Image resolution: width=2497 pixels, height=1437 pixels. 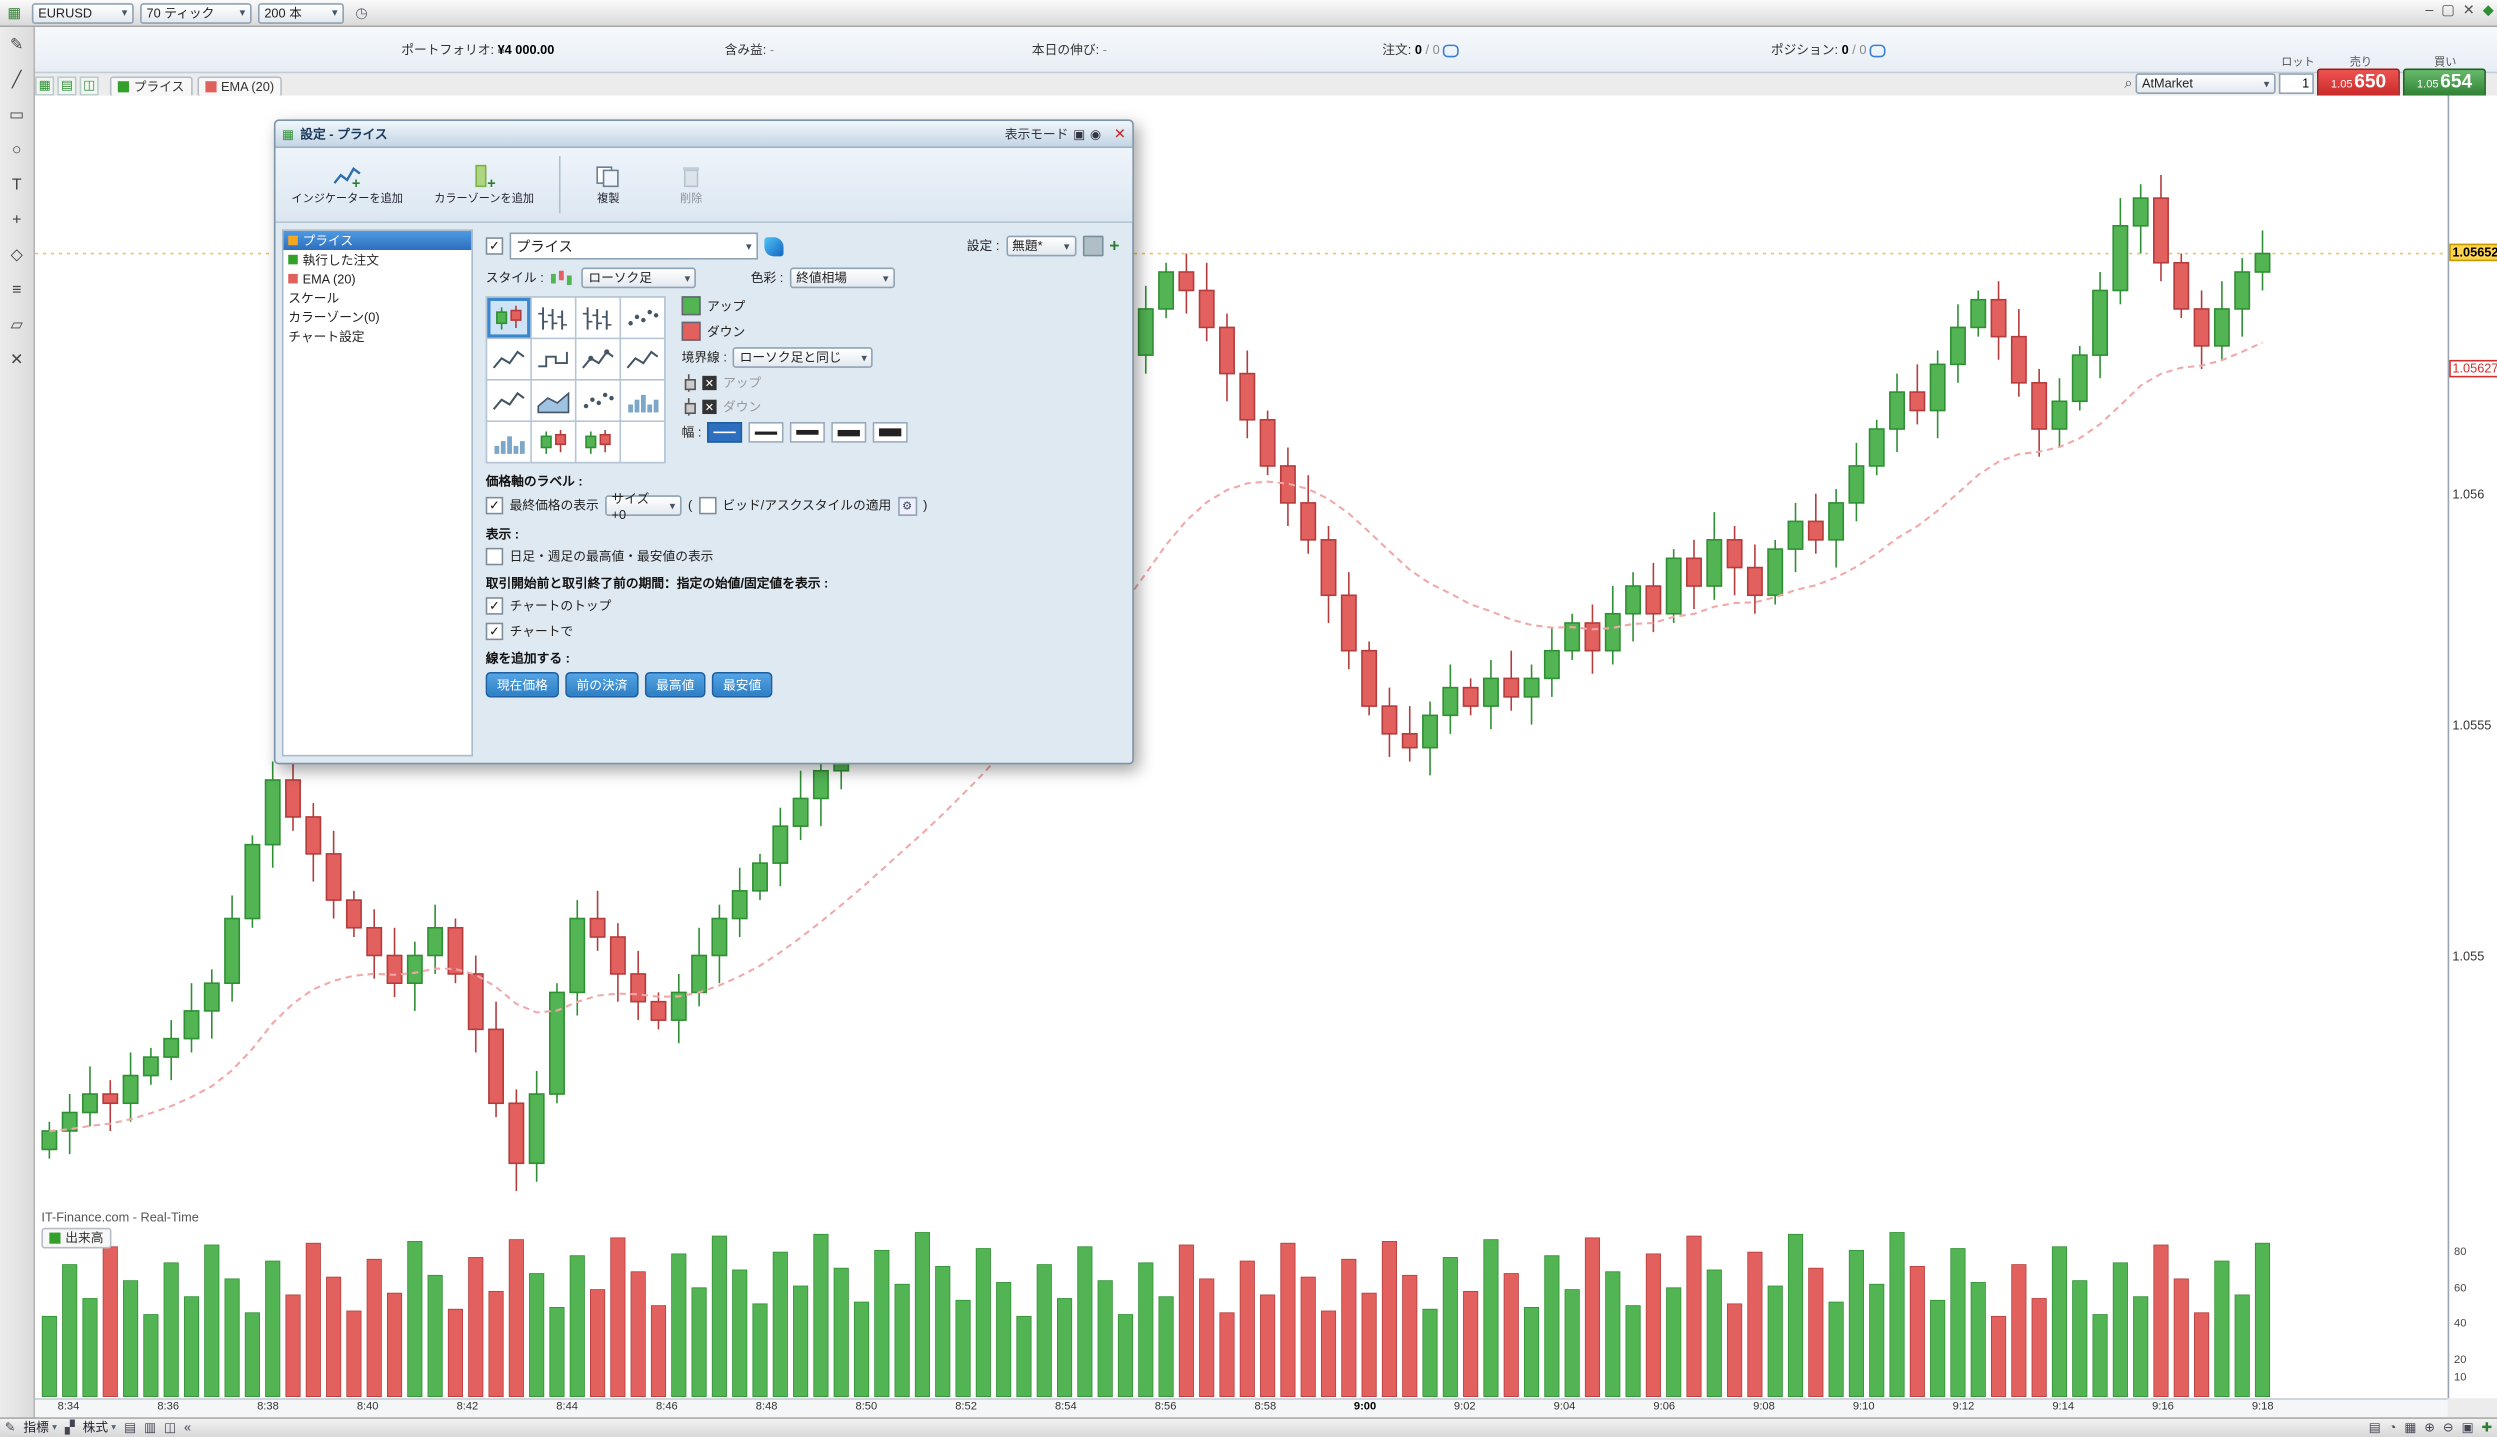 What do you see at coordinates (842, 278) in the screenshot?
I see `color-mode-select: 終値相場 ▾` at bounding box center [842, 278].